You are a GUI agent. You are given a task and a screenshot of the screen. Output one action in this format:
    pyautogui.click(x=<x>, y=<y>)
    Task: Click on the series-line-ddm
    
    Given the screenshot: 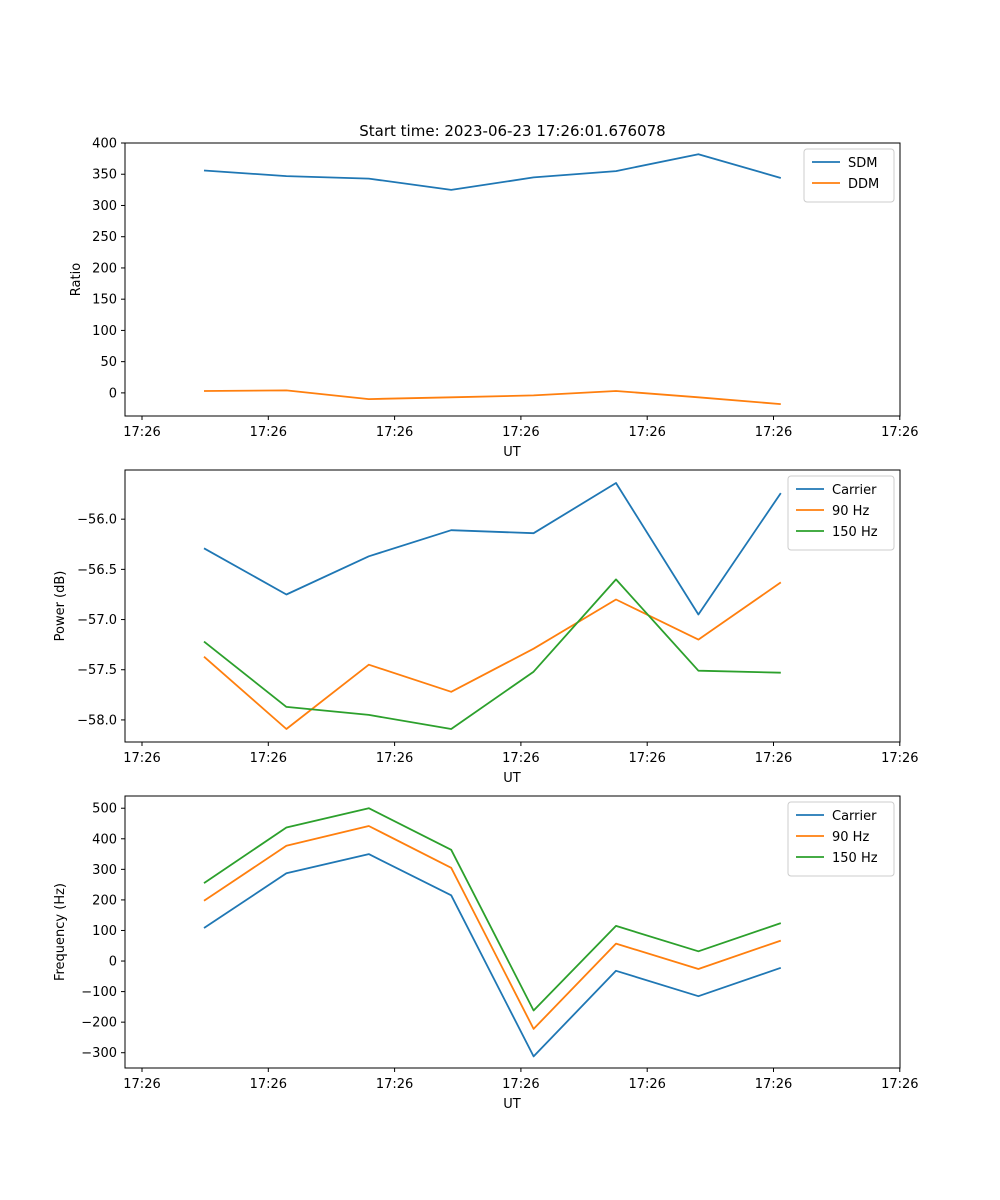 What is the action you would take?
    pyautogui.click(x=492, y=397)
    